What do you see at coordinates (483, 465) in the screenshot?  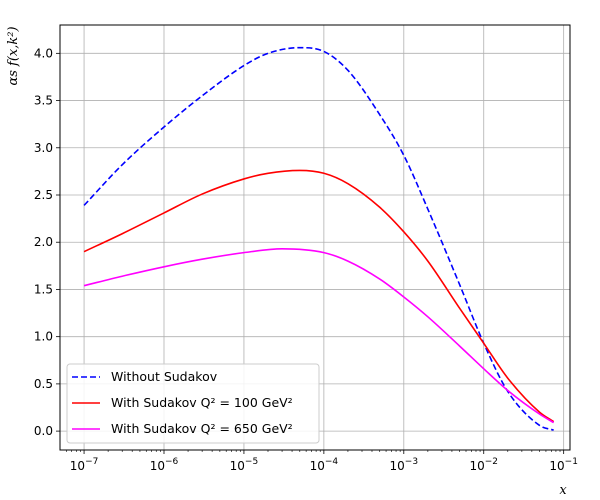 I see `x-tick-label: 10⁻²` at bounding box center [483, 465].